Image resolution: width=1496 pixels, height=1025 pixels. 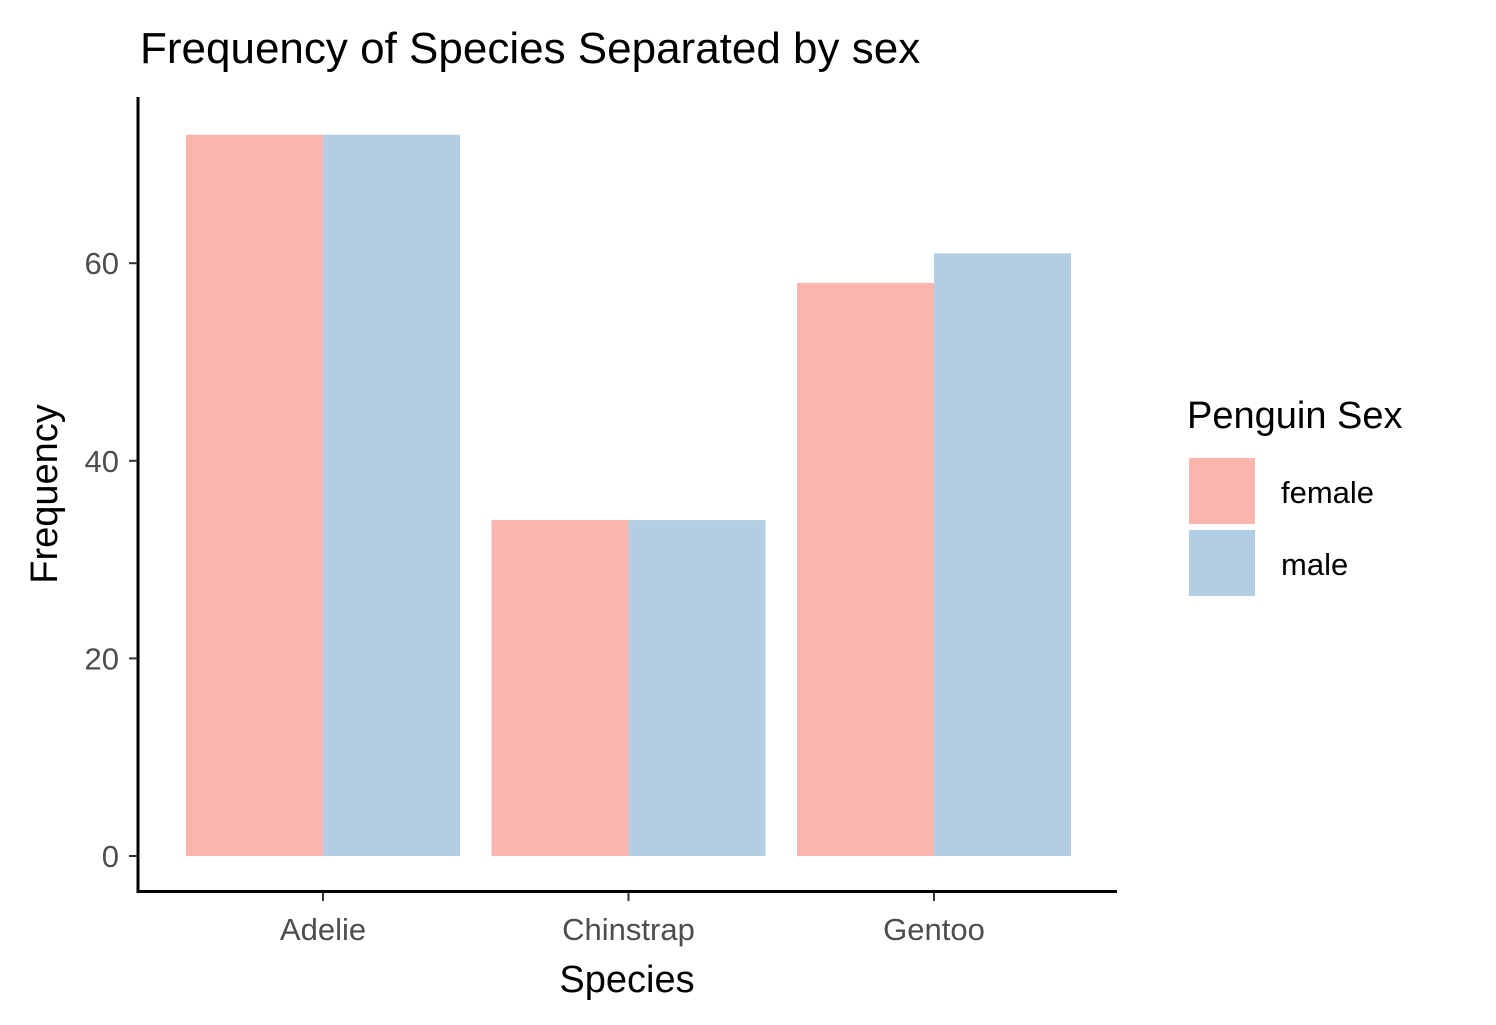 I want to click on legend-label-female: female, so click(x=1327, y=492).